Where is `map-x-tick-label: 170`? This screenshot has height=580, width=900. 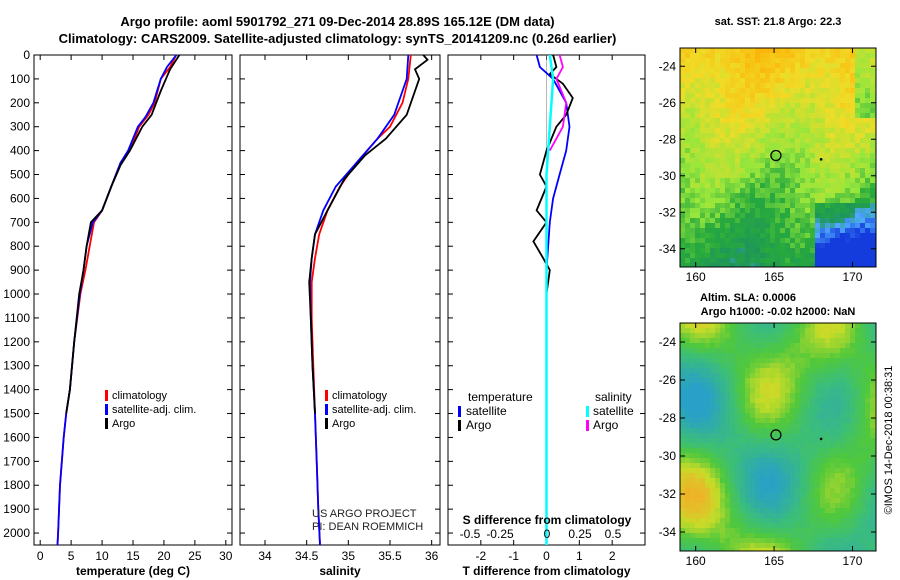
map-x-tick-label: 170 is located at coordinates (852, 561).